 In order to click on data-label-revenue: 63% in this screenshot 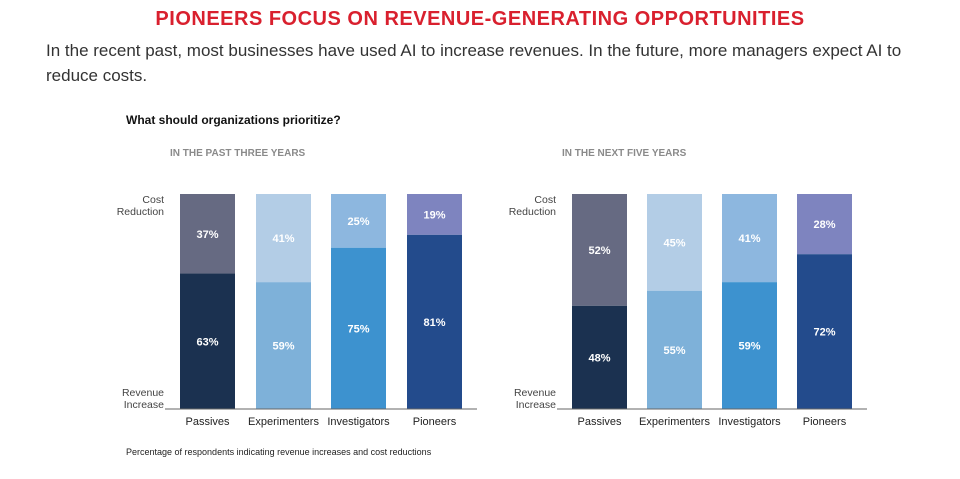, I will do `click(207, 342)`.